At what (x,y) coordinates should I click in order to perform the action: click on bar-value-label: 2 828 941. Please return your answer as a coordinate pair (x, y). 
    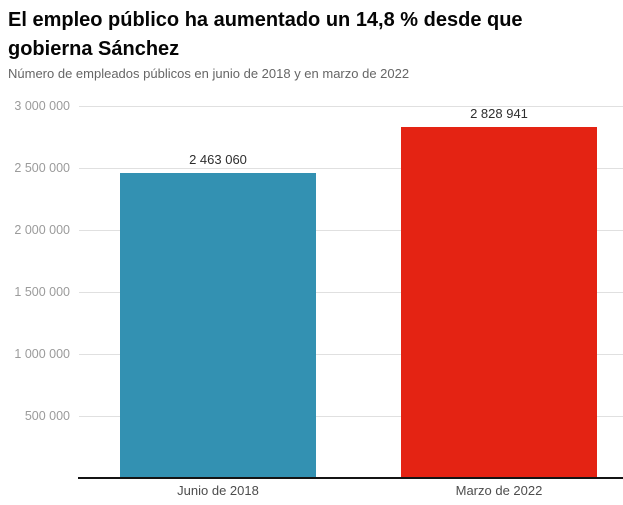
    Looking at the image, I should click on (499, 114).